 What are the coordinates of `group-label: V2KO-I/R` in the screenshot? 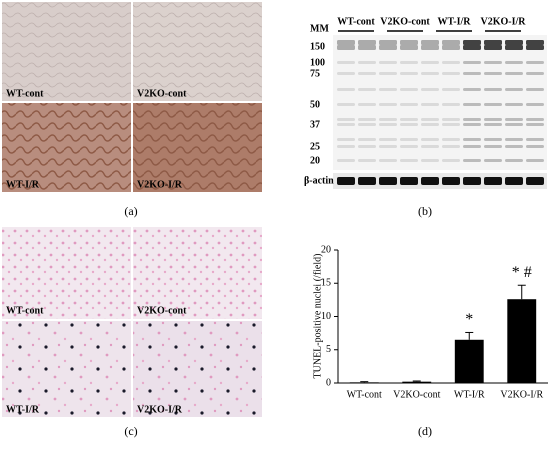 It's located at (504, 21).